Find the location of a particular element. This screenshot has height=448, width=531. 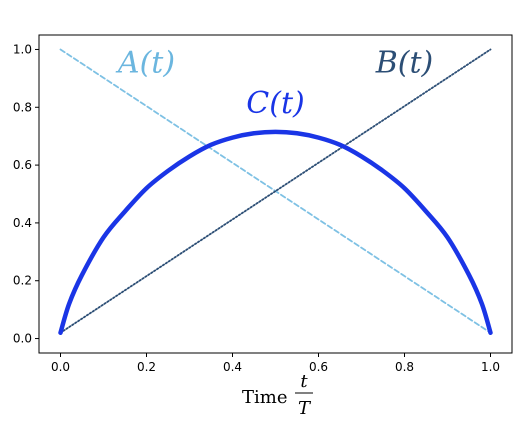

y-tick-label: 0.8 is located at coordinates (22, 107).